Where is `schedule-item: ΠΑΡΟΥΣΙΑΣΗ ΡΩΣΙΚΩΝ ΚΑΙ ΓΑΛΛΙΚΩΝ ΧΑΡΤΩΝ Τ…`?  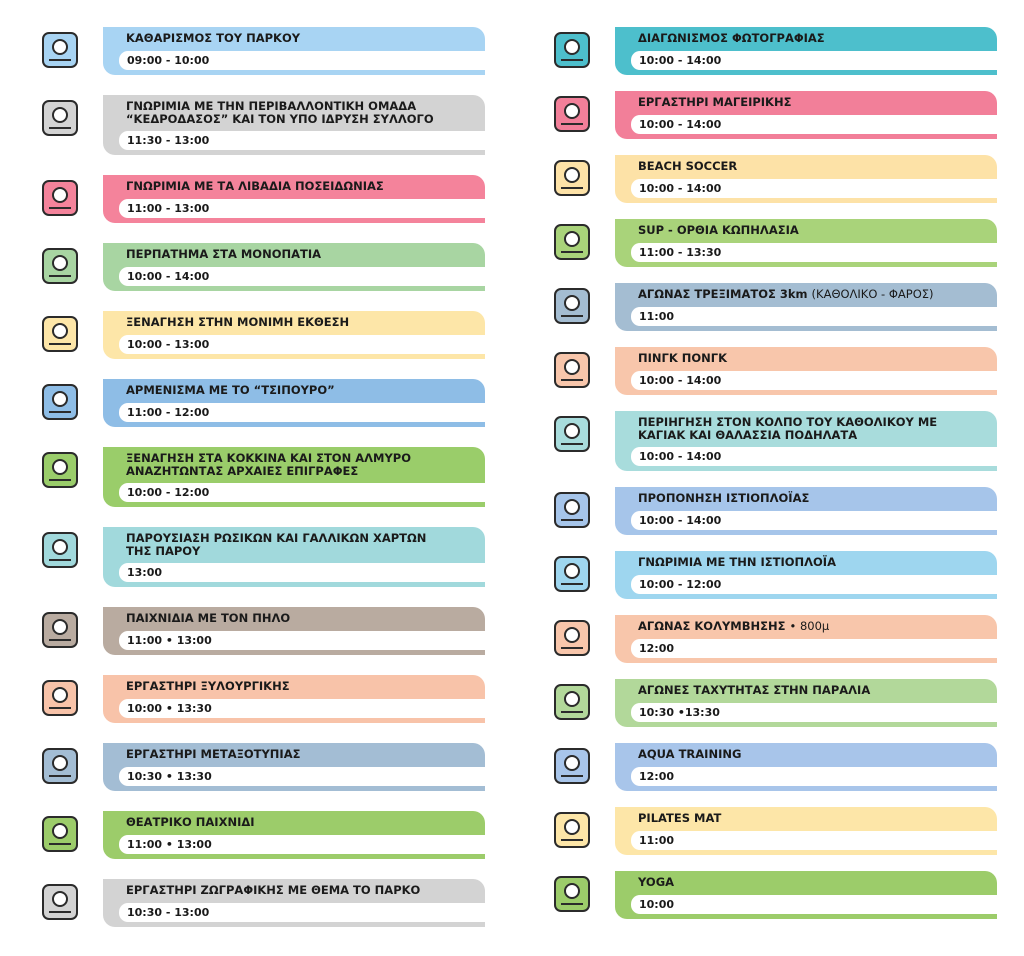 schedule-item: ΠΑΡΟΥΣΙΑΣΗ ΡΩΣΙΚΩΝ ΚΑΙ ΓΑΛΛΙΚΩΝ ΧΑΡΤΩΝ Τ… is located at coordinates (259, 557).